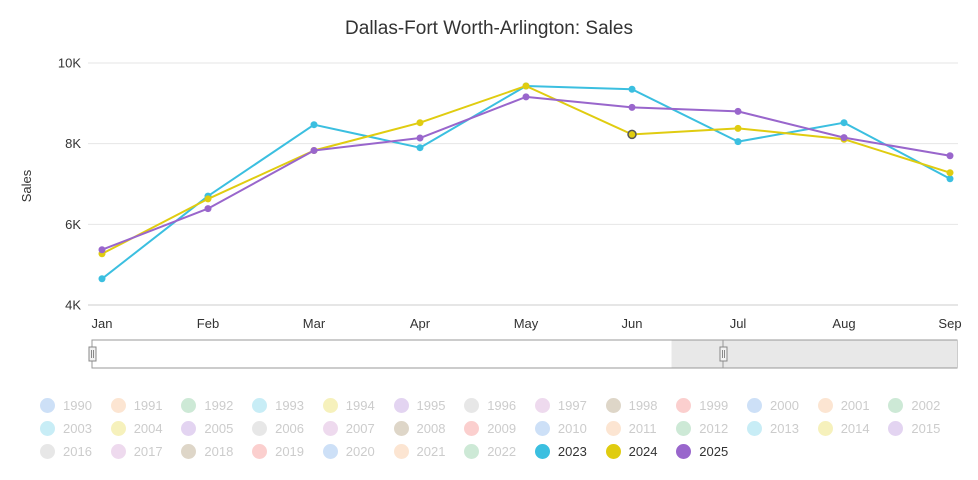  I want to click on range-handle-right, so click(723, 354).